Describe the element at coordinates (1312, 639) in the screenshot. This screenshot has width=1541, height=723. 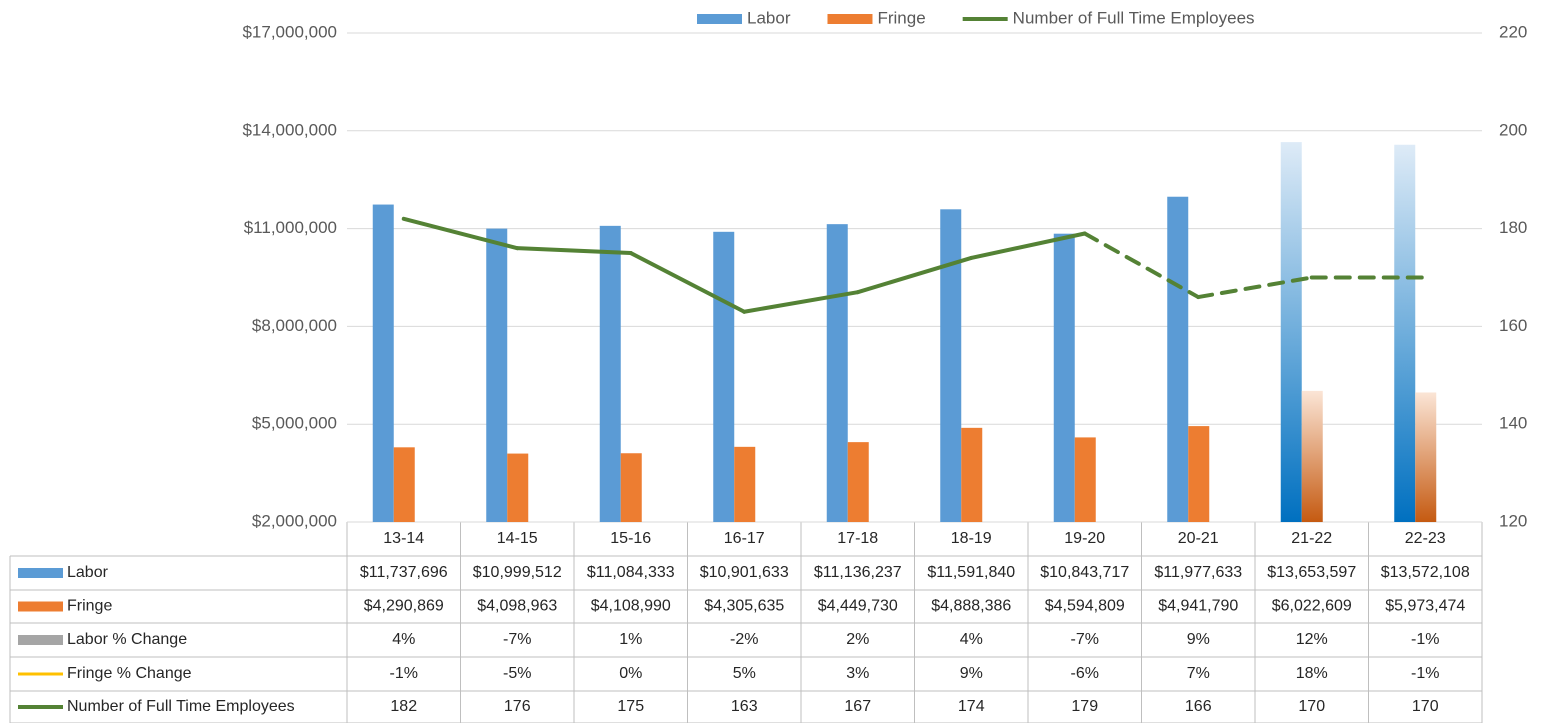
I see `table-cell: 12%` at that location.